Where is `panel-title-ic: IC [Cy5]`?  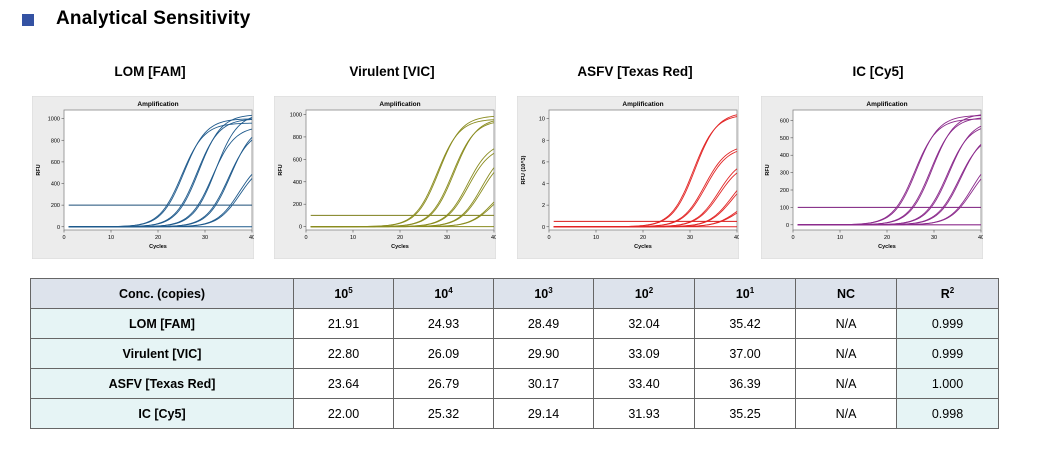 panel-title-ic: IC [Cy5] is located at coordinates (878, 71).